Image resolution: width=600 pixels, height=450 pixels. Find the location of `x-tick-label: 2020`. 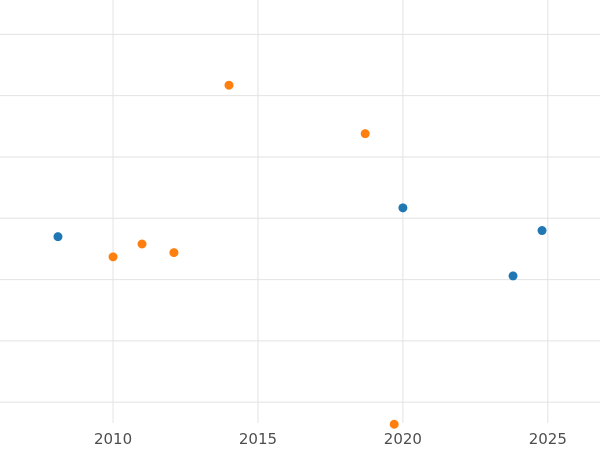

x-tick-label: 2020 is located at coordinates (403, 439).